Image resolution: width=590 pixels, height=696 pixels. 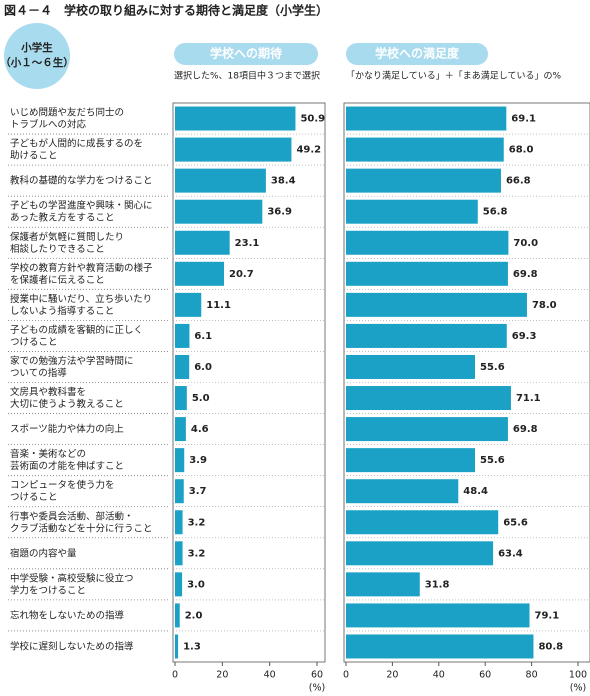 What do you see at coordinates (67, 118) in the screenshot?
I see `category-label: いじめ問題や友だち同士のトラブルへの対応` at bounding box center [67, 118].